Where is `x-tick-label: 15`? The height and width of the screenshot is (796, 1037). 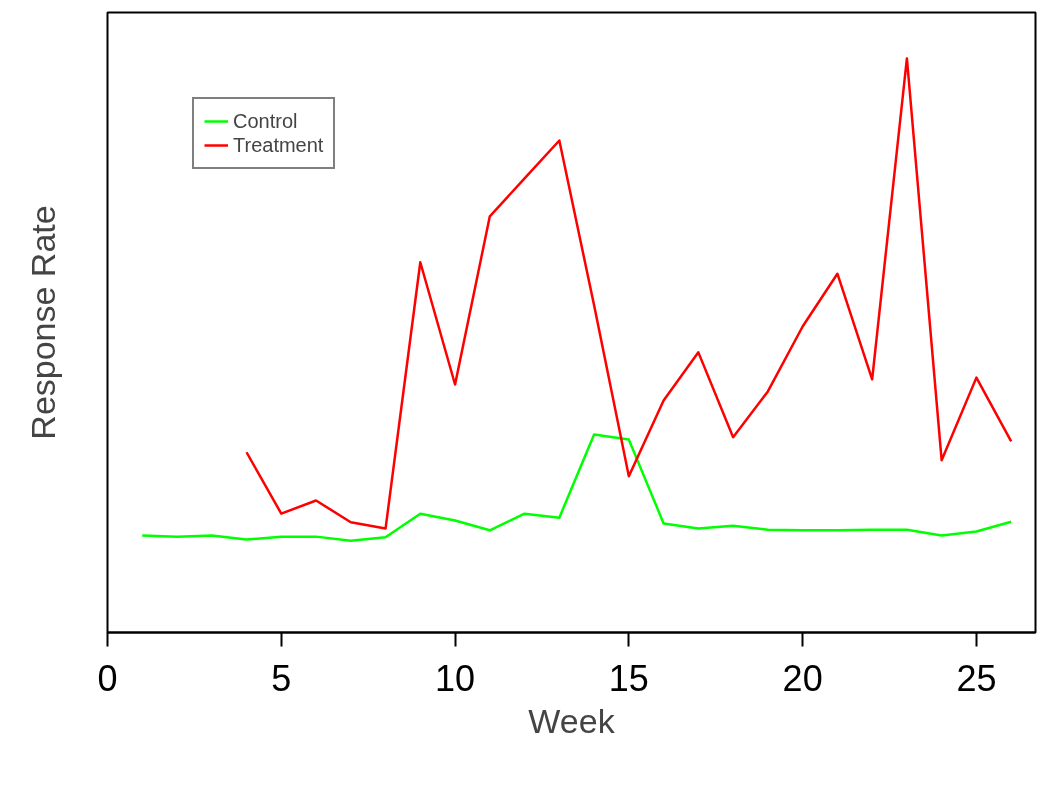 x-tick-label: 15 is located at coordinates (628, 678).